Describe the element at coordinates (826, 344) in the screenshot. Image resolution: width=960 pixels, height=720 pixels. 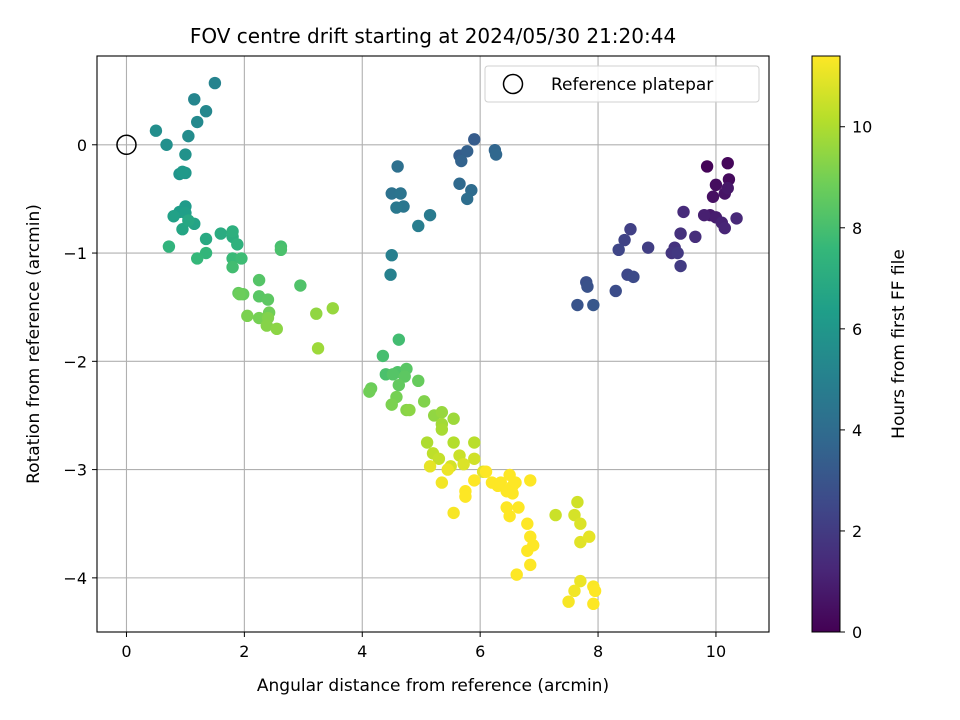
I see `colorbar-gradient` at that location.